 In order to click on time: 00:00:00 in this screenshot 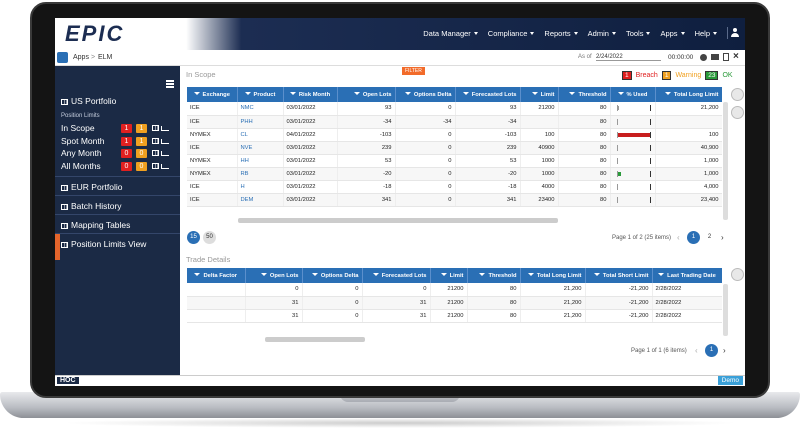, I will do `click(681, 57)`.